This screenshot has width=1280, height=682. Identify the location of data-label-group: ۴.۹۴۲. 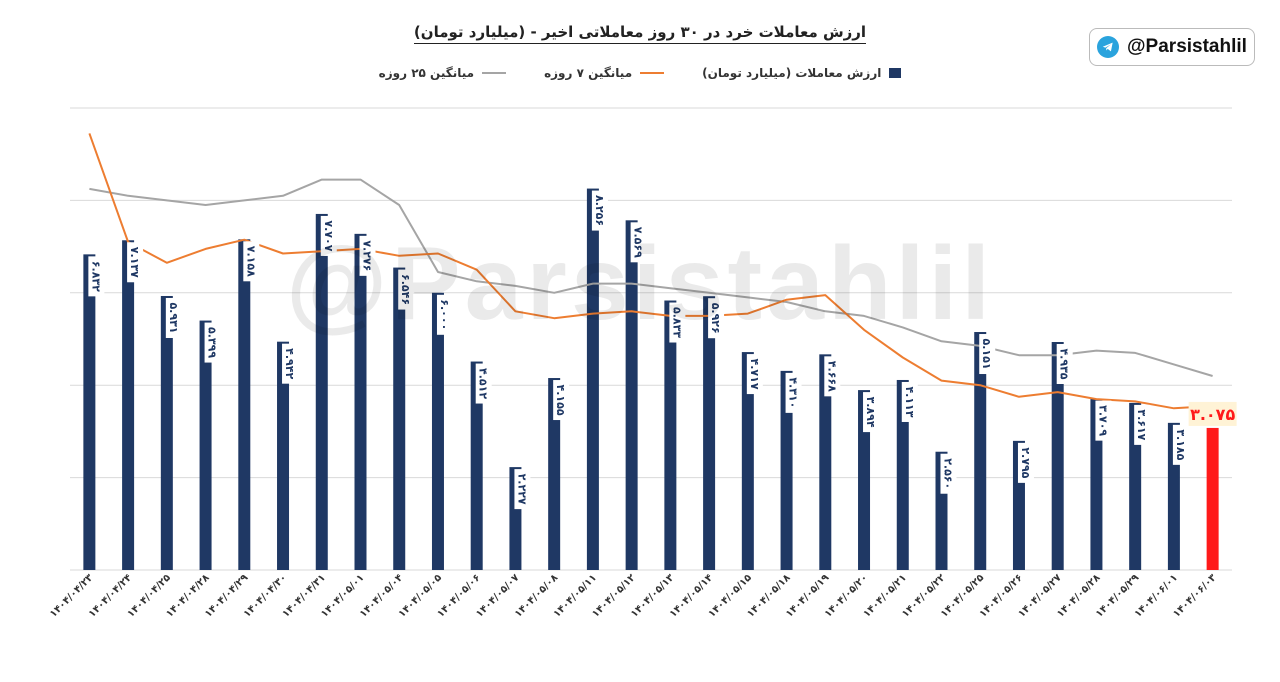
(290, 363).